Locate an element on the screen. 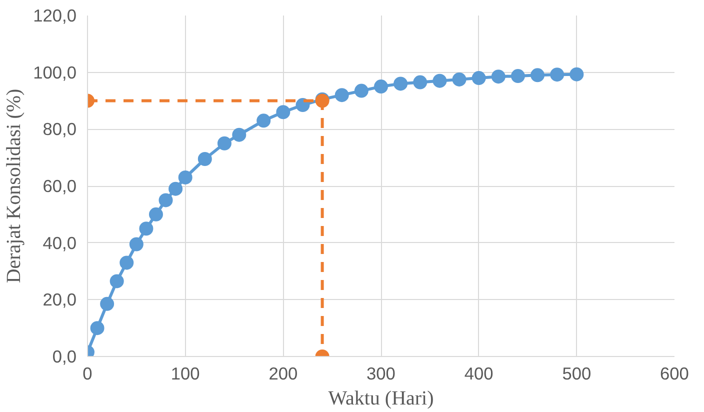 The image size is (704, 412). y-tick-label: 80,0 is located at coordinates (59, 129).